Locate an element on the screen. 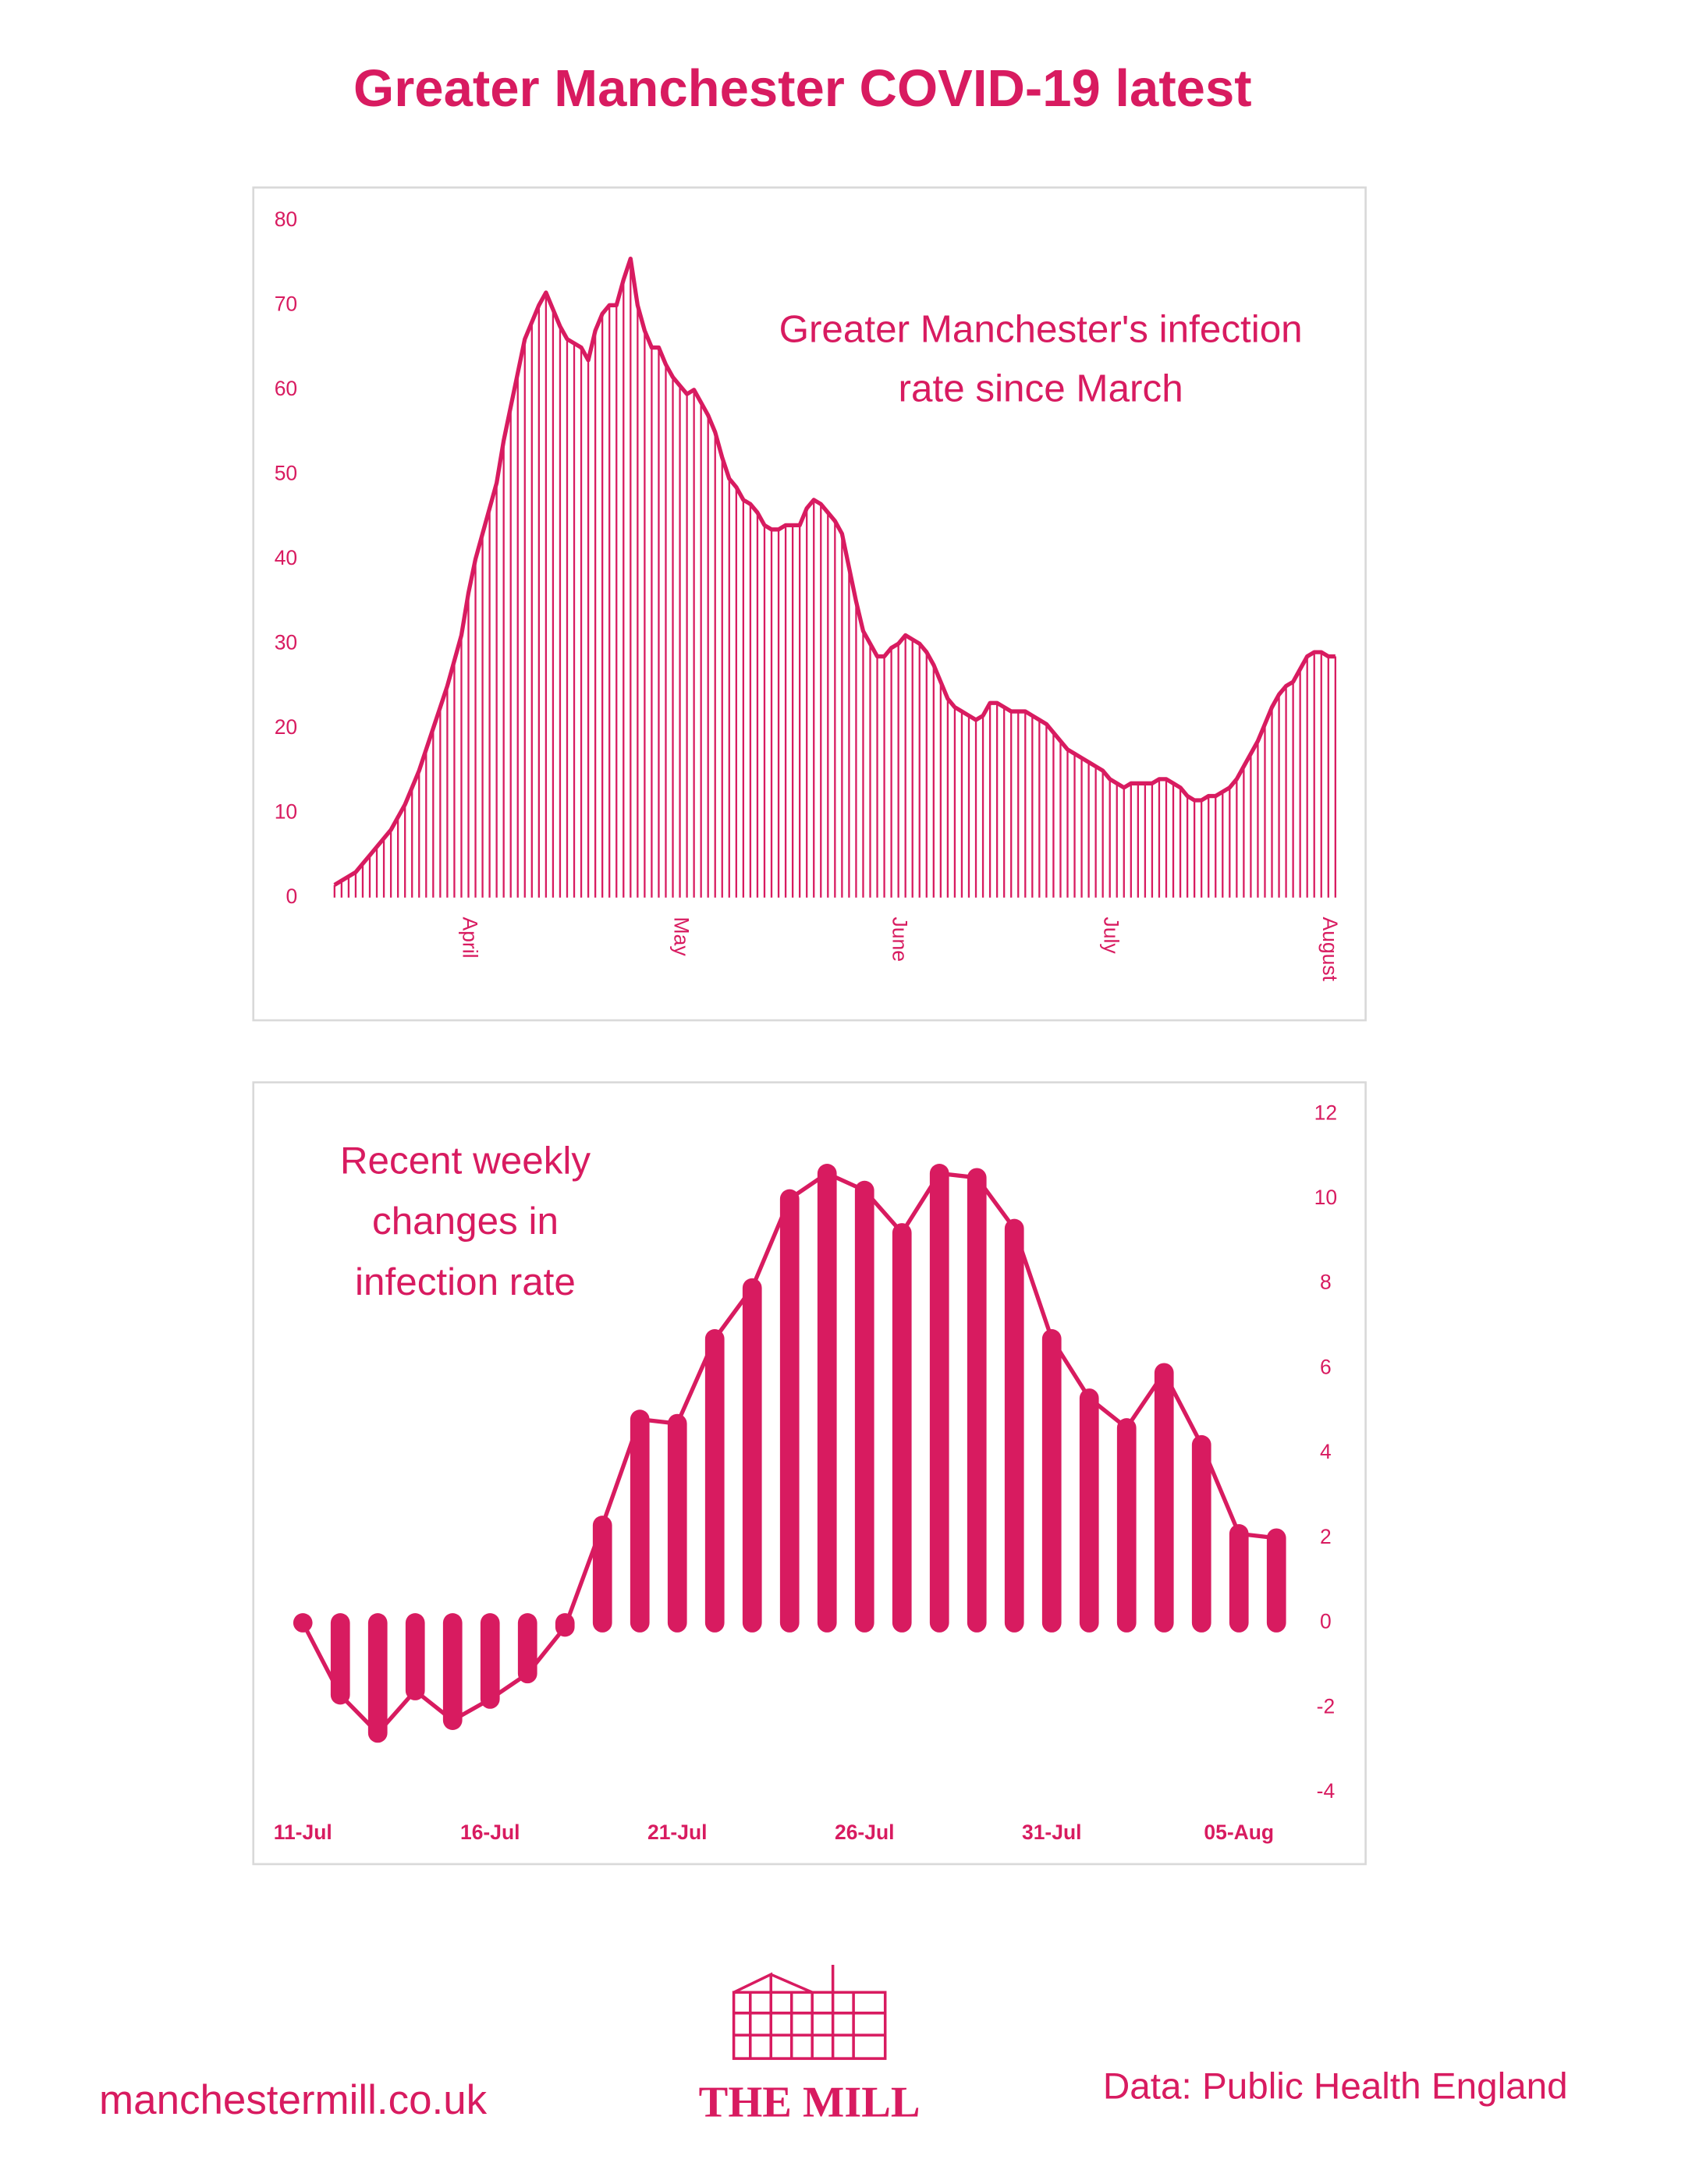  y-tick-label: 40 is located at coordinates (286, 558).